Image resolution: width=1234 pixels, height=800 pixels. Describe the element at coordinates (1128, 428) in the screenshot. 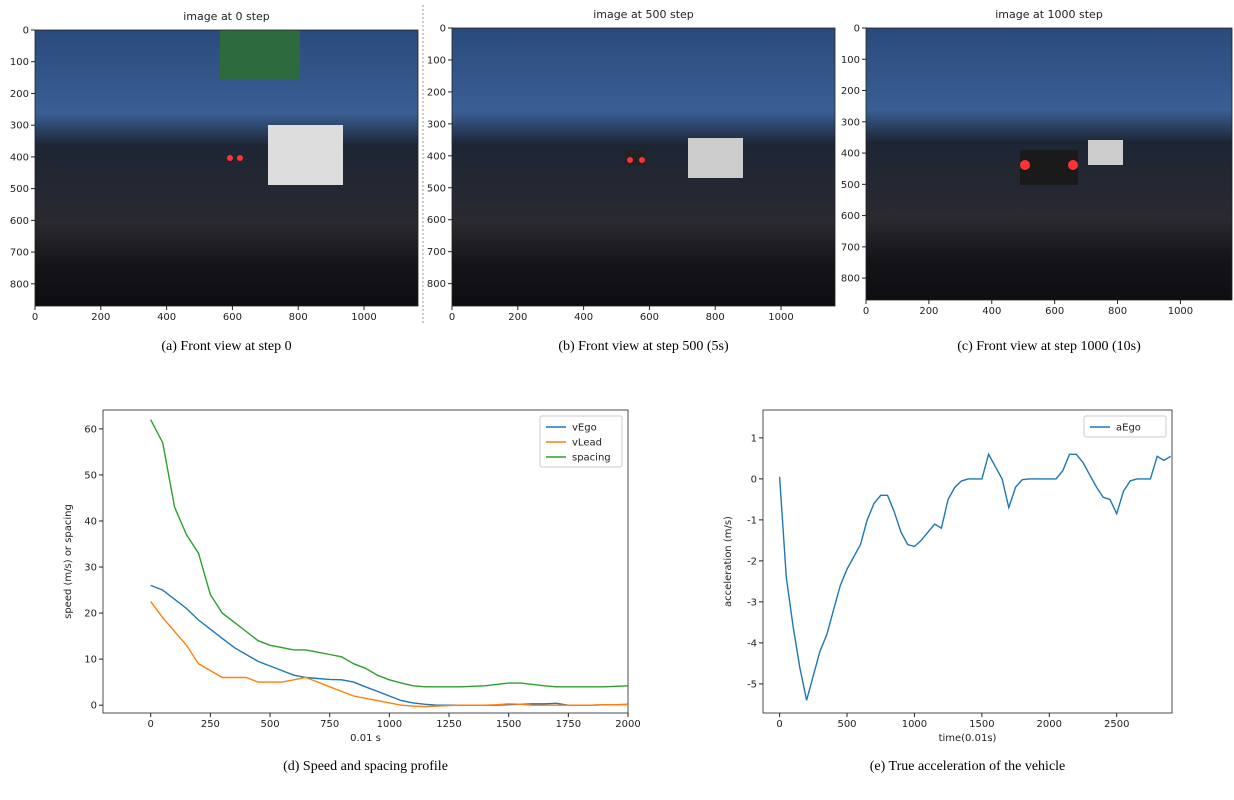

I see `legend-label: aEgo` at that location.